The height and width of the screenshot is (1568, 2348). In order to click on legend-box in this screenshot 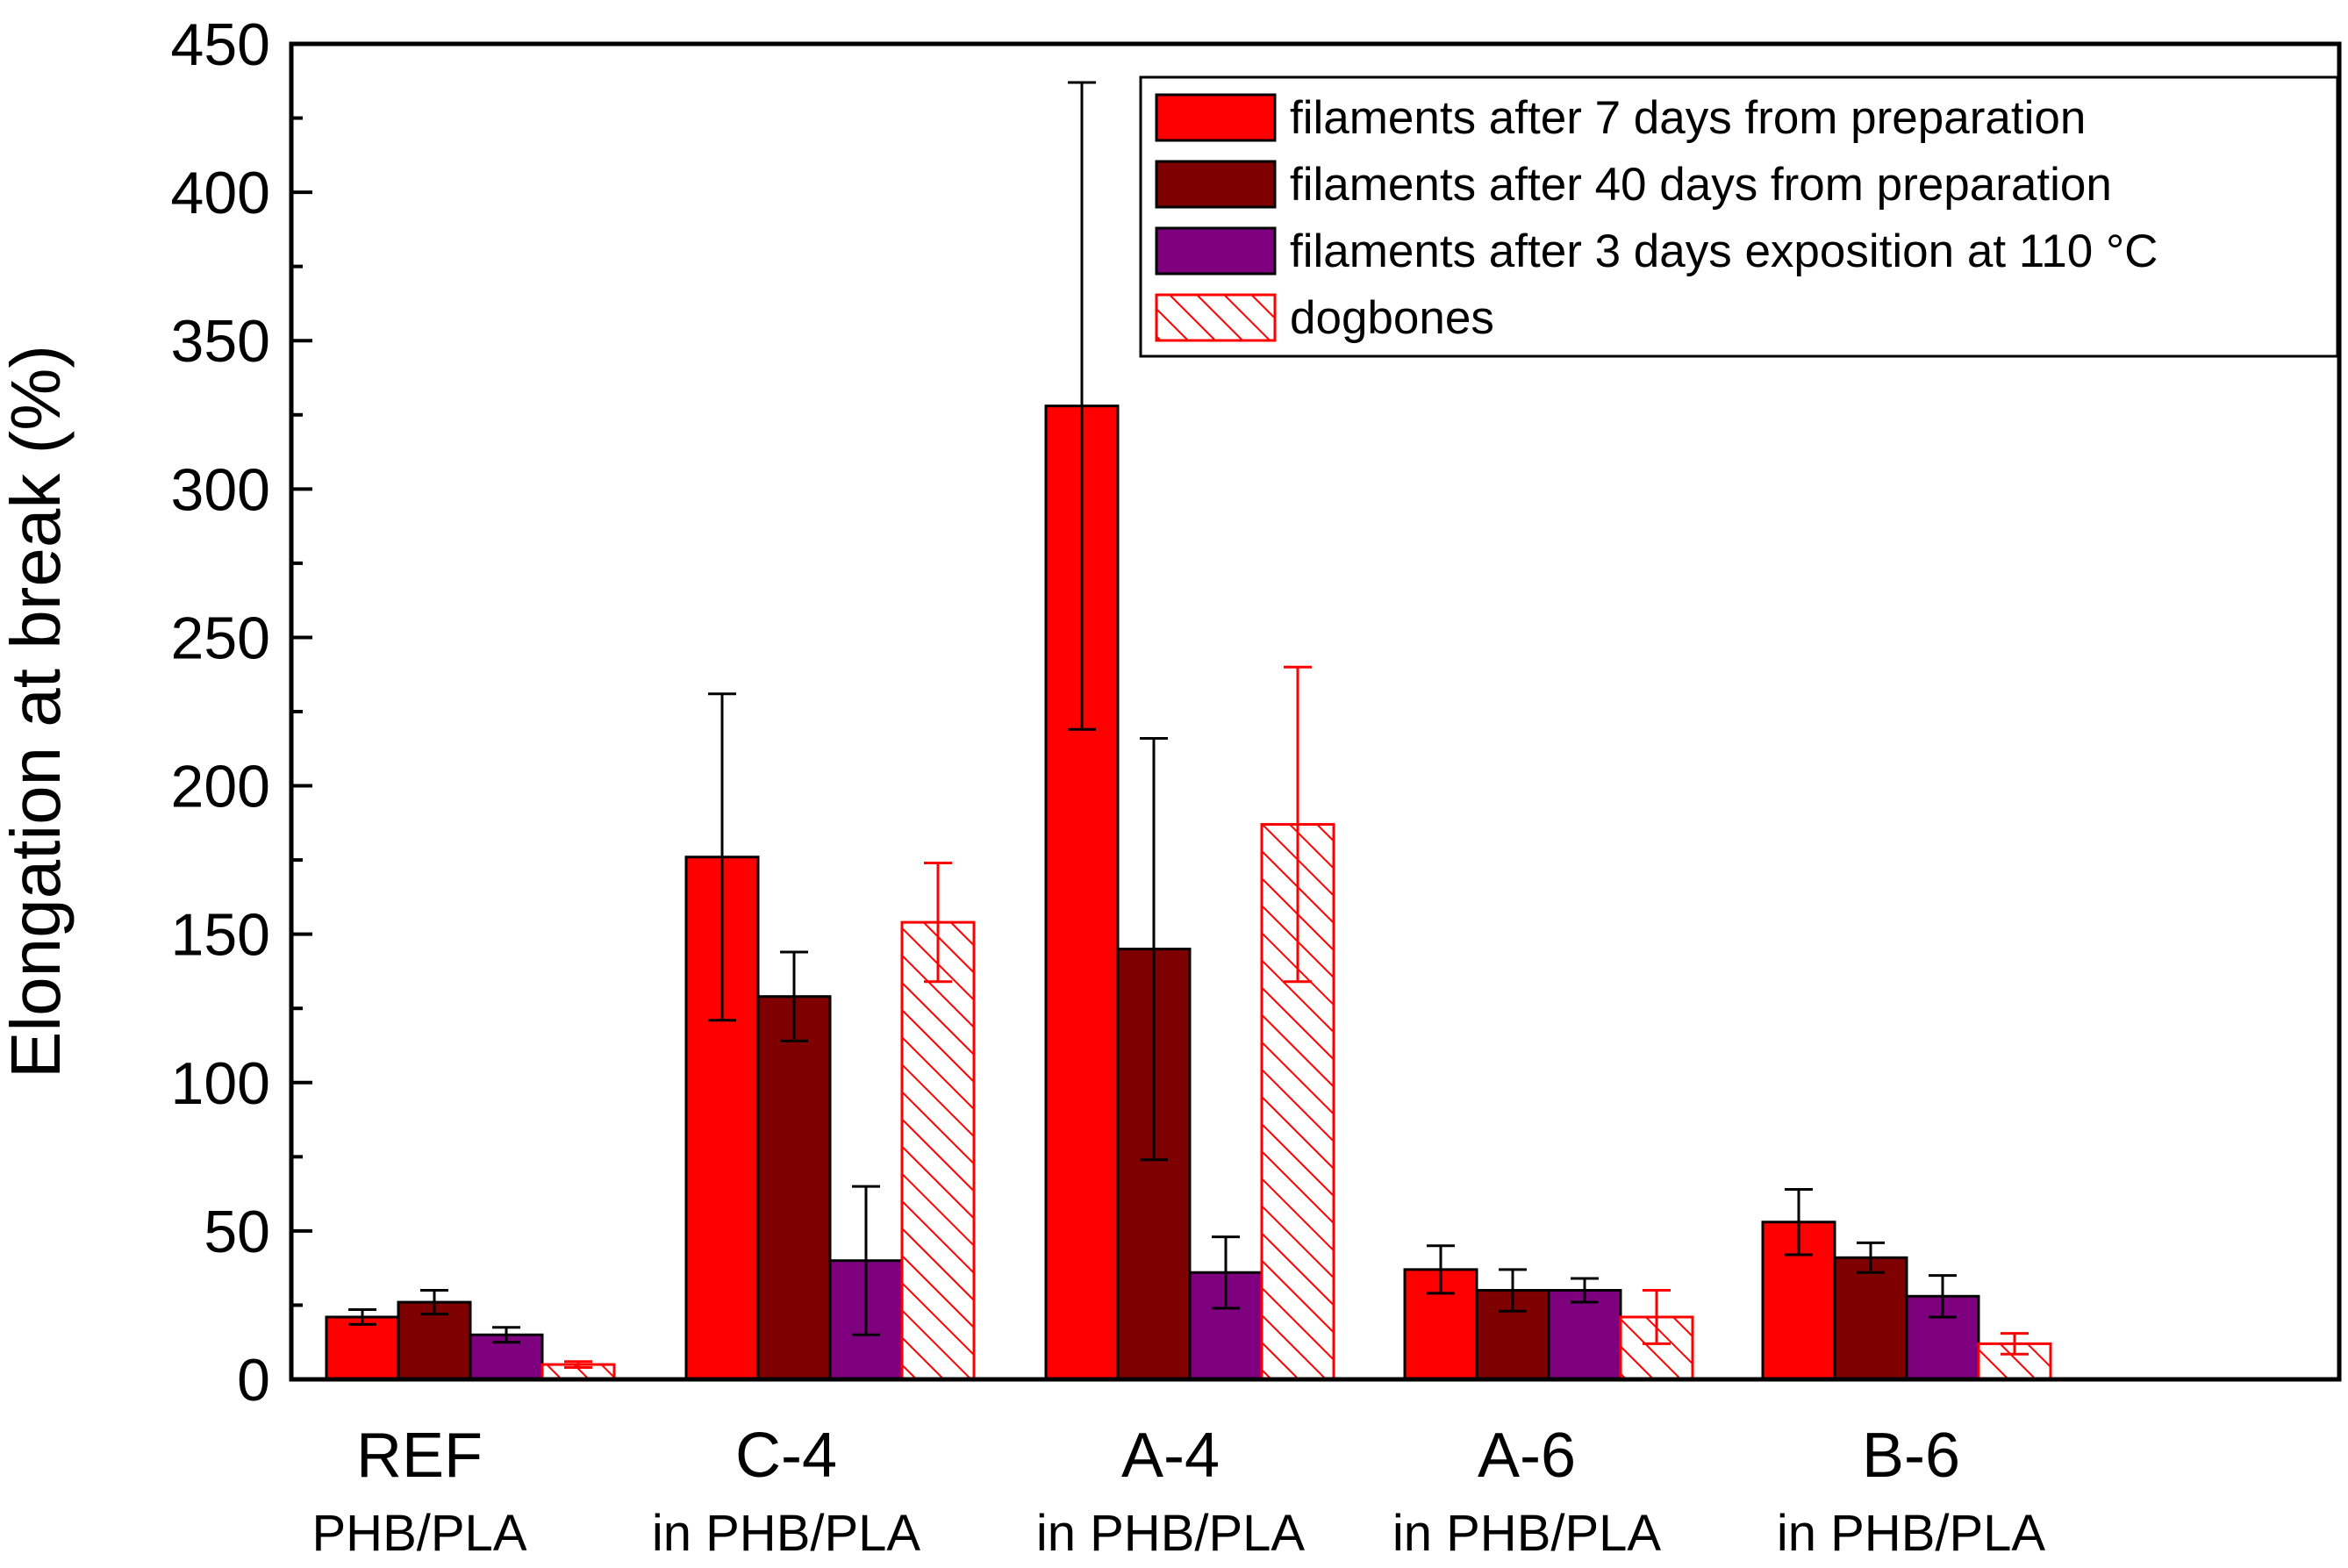, I will do `click(1739, 216)`.